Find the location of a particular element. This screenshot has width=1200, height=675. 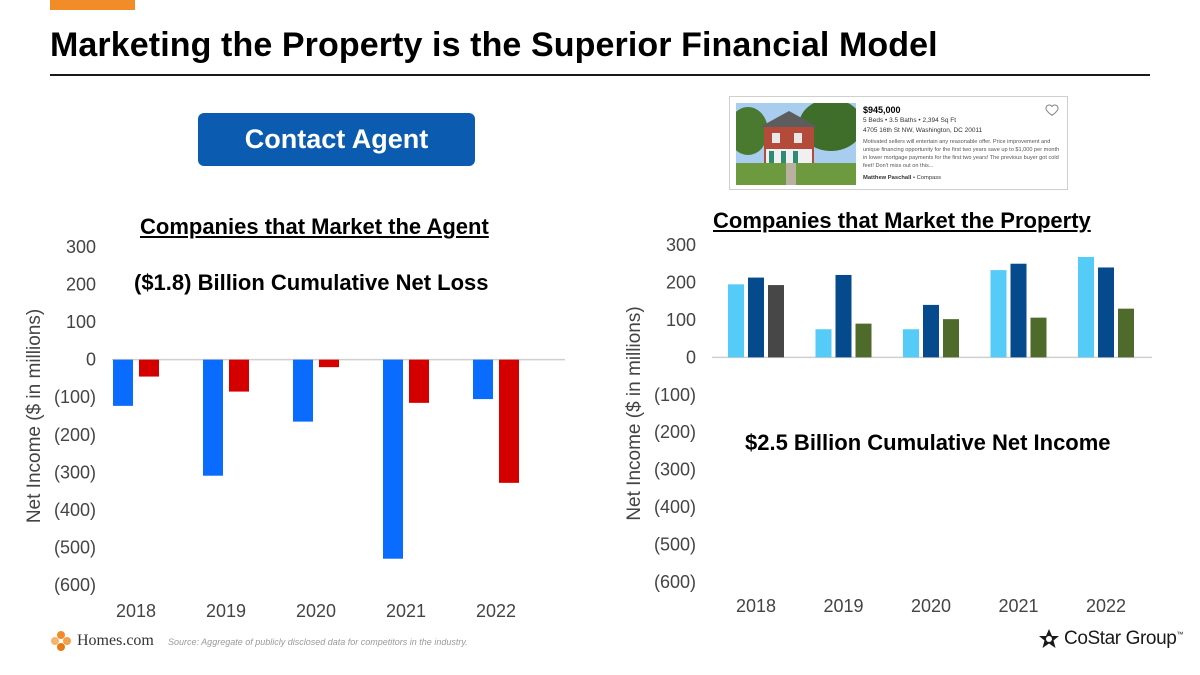

property-ytick-label: (300) is located at coordinates (675, 470).